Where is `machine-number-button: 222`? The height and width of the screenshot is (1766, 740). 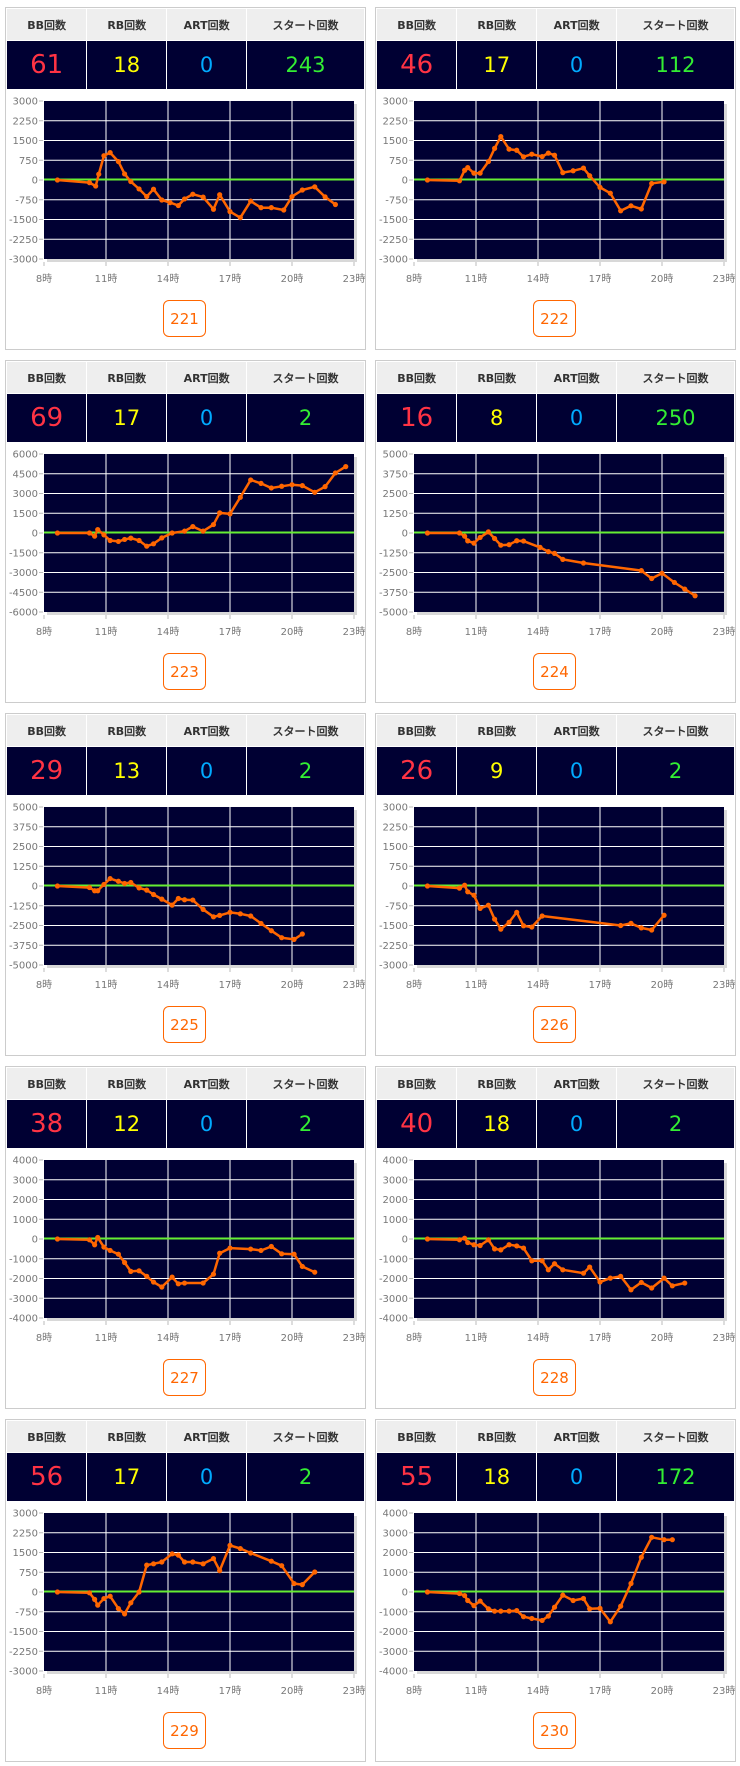 machine-number-button: 222 is located at coordinates (554, 318).